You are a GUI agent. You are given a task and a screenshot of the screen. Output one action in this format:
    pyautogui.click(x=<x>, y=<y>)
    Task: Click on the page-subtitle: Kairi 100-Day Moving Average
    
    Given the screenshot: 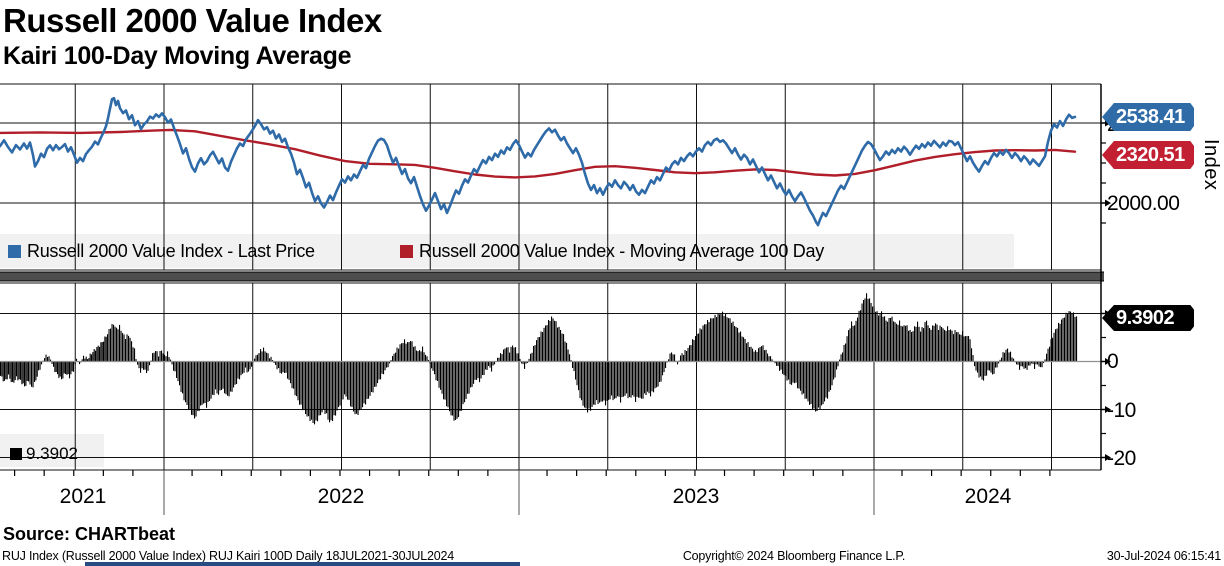 What is the action you would take?
    pyautogui.click(x=177, y=56)
    